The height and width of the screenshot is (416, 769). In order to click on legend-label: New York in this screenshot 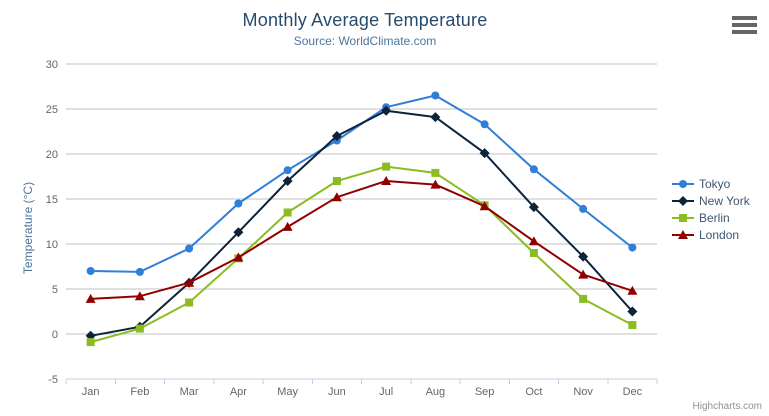, I will do `click(724, 200)`.